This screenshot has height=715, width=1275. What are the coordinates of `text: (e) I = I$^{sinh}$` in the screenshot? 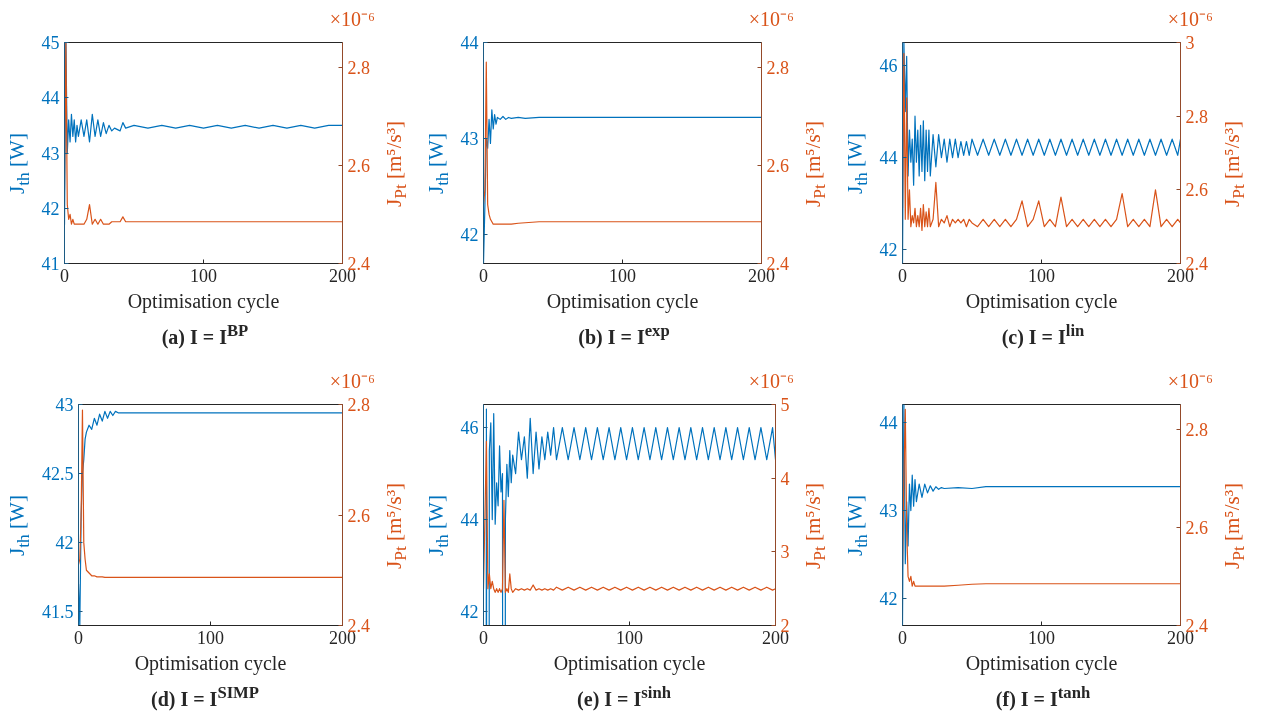 It's located at (624, 696).